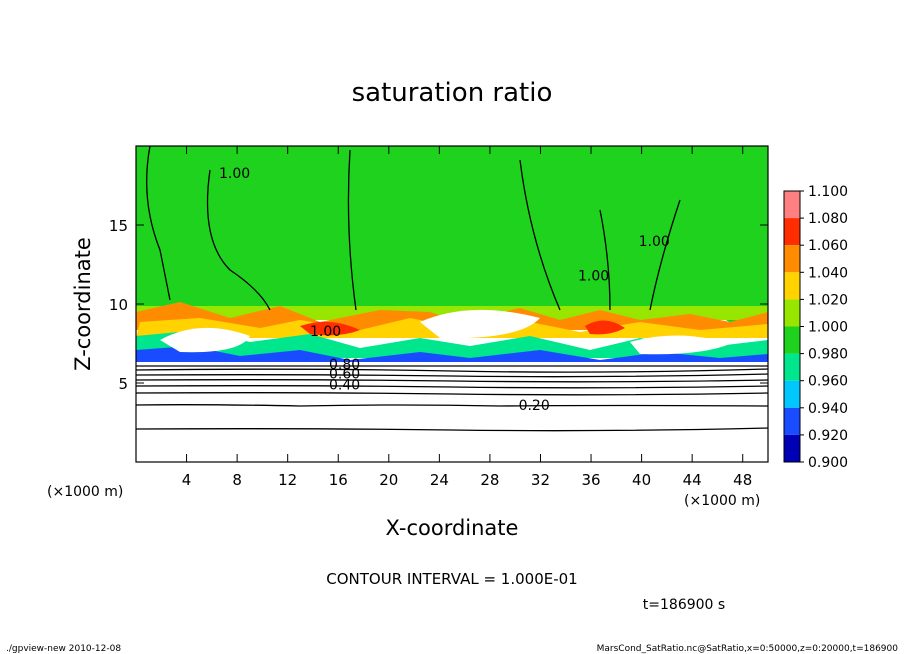 This screenshot has width=904, height=654. Describe the element at coordinates (692, 480) in the screenshot. I see `x-tick-label: 44` at that location.